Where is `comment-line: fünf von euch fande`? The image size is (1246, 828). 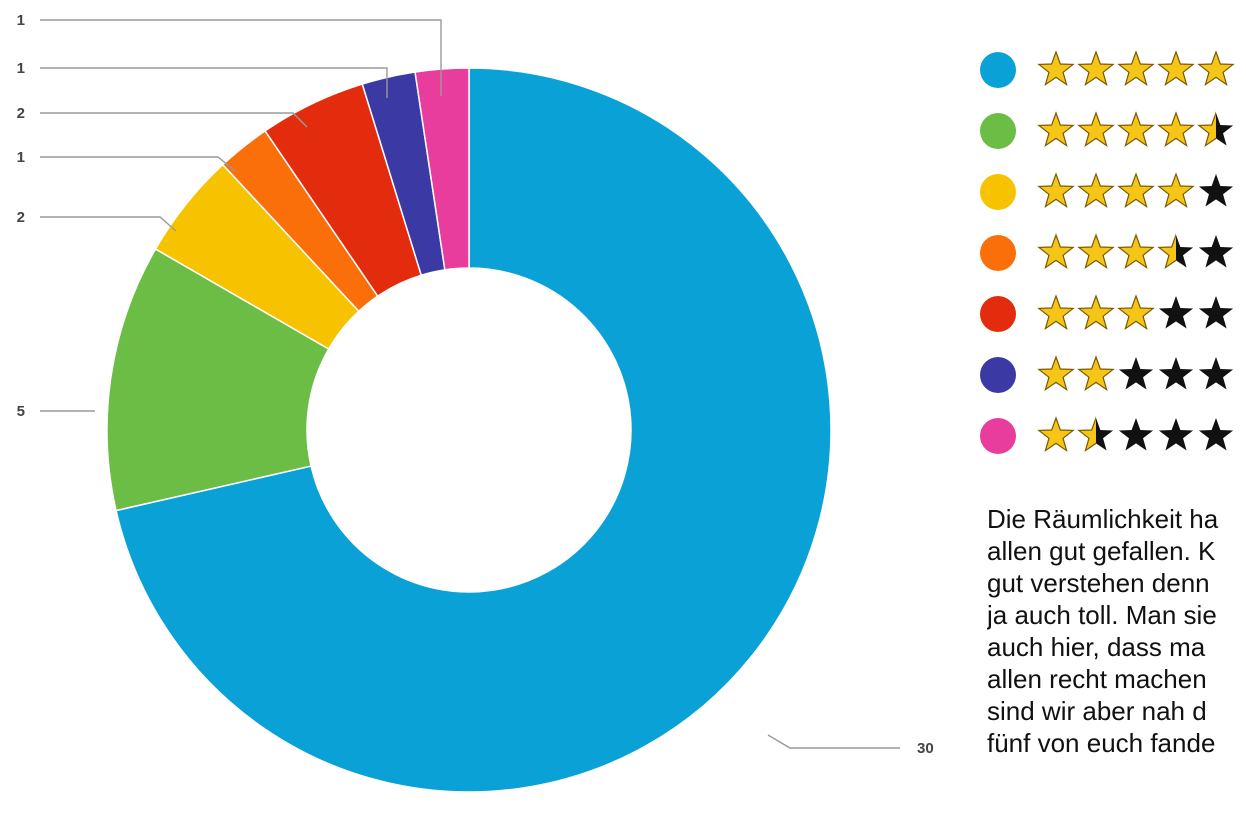
comment-line: fünf von euch fande is located at coordinates (1101, 743).